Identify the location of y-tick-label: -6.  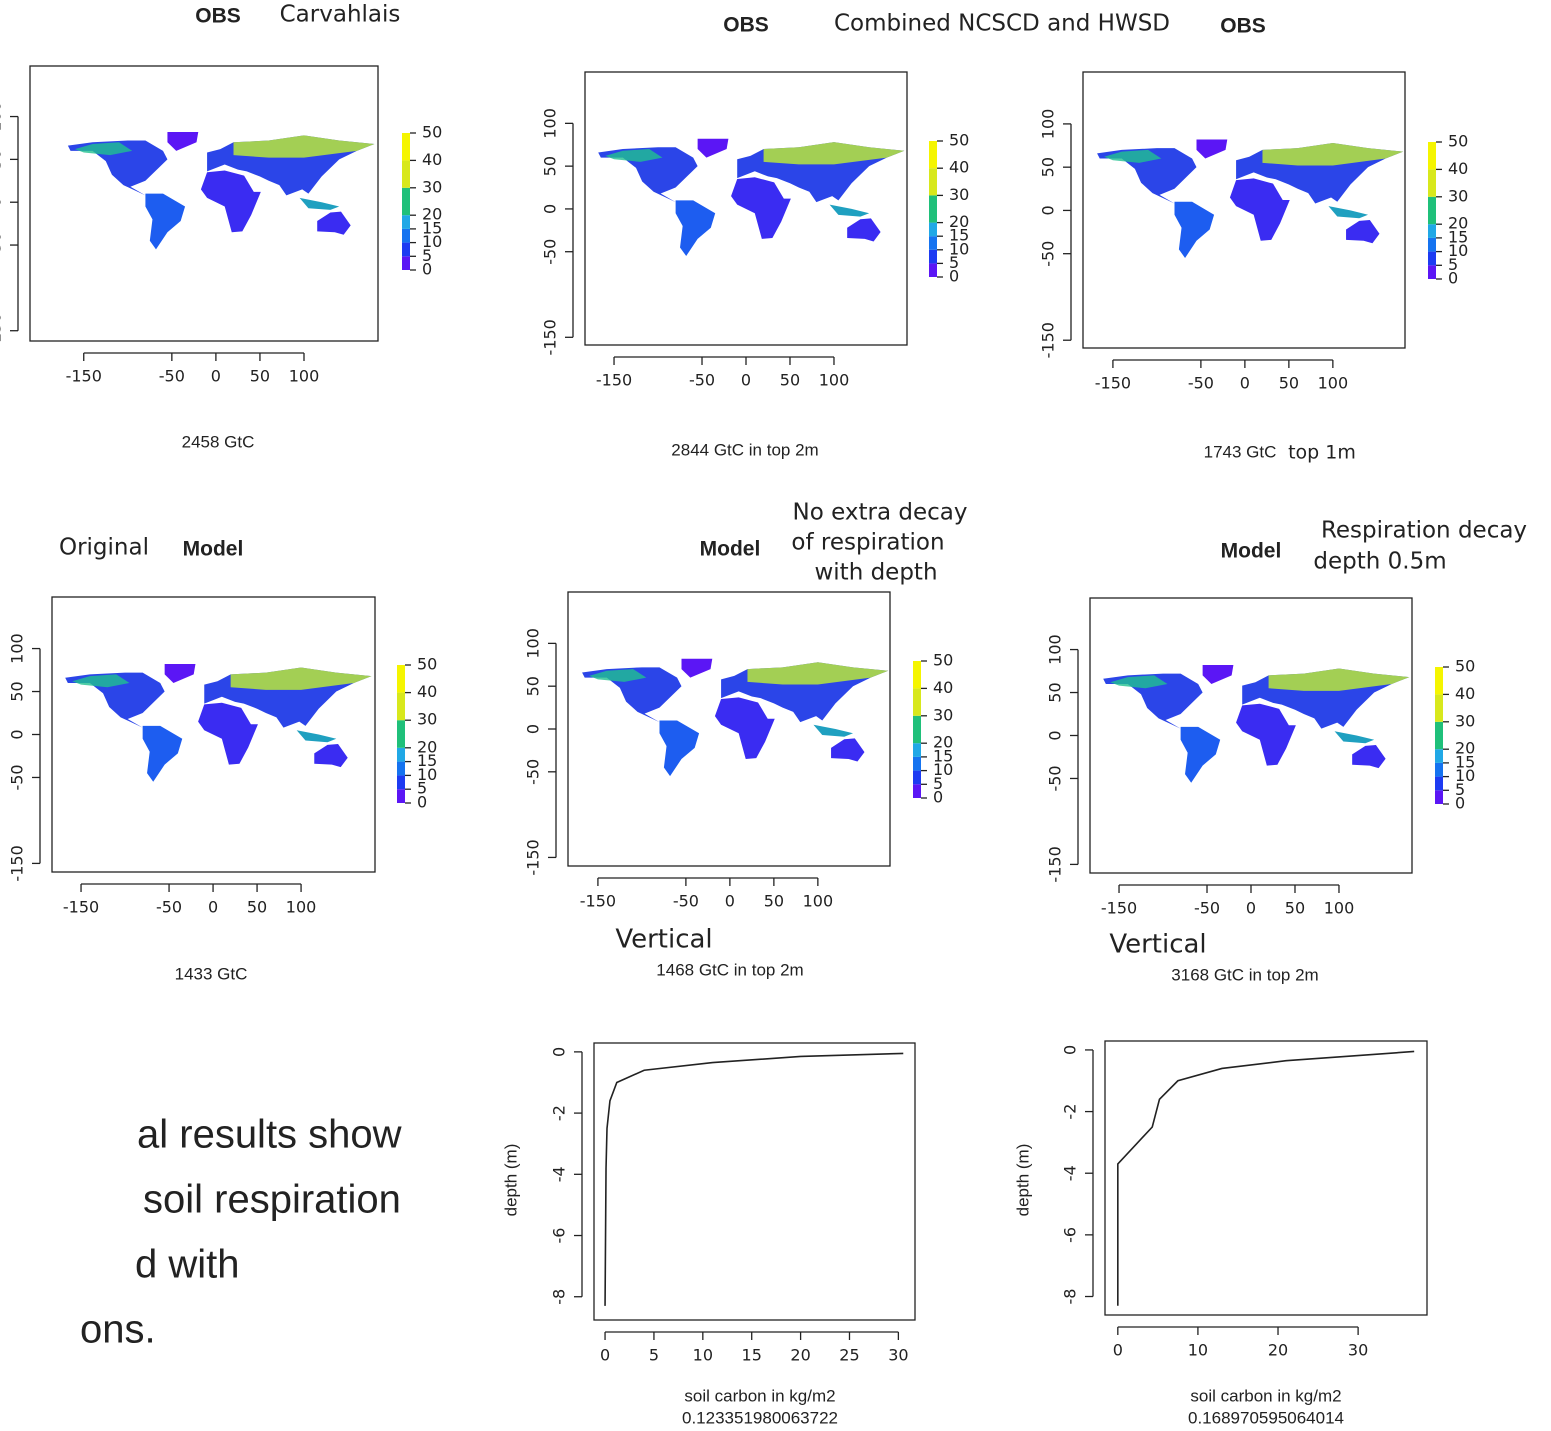
(559, 1236).